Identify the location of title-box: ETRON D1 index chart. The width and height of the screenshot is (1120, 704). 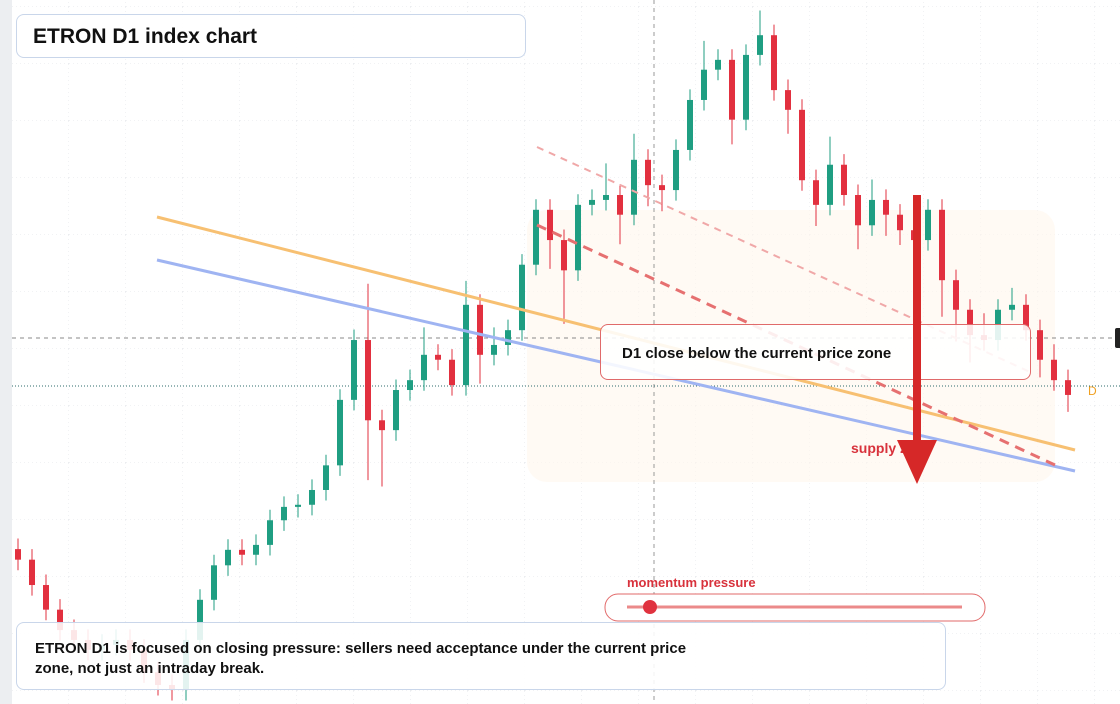
(271, 36).